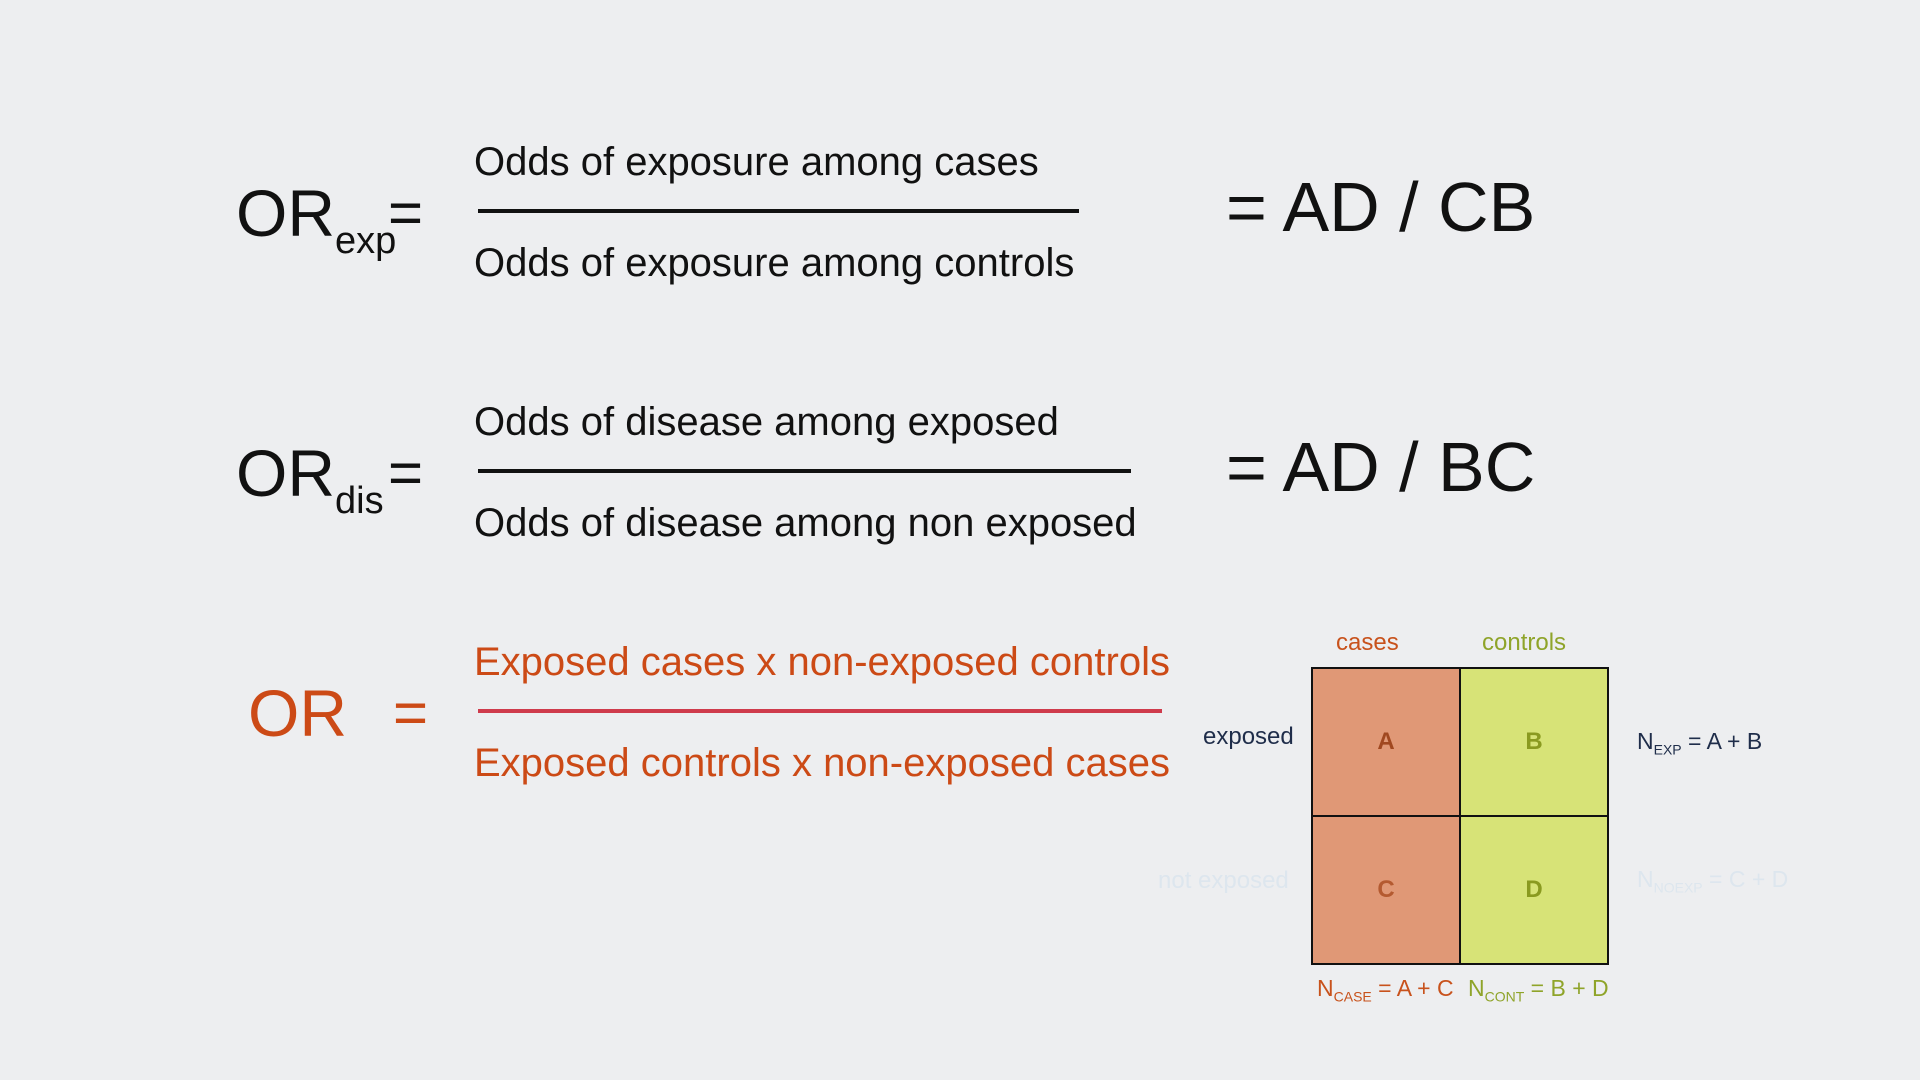 The height and width of the screenshot is (1080, 1920). I want to click on n-exp-sub: EXP, so click(1667, 749).